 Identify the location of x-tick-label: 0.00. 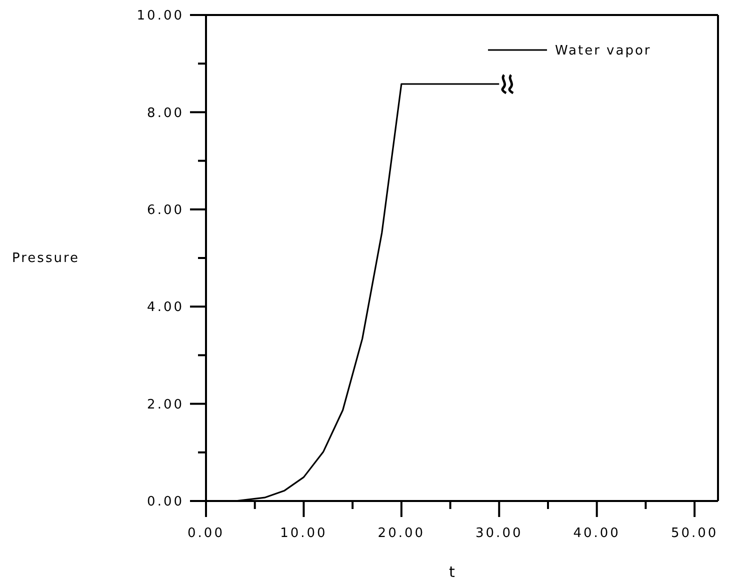
(206, 533).